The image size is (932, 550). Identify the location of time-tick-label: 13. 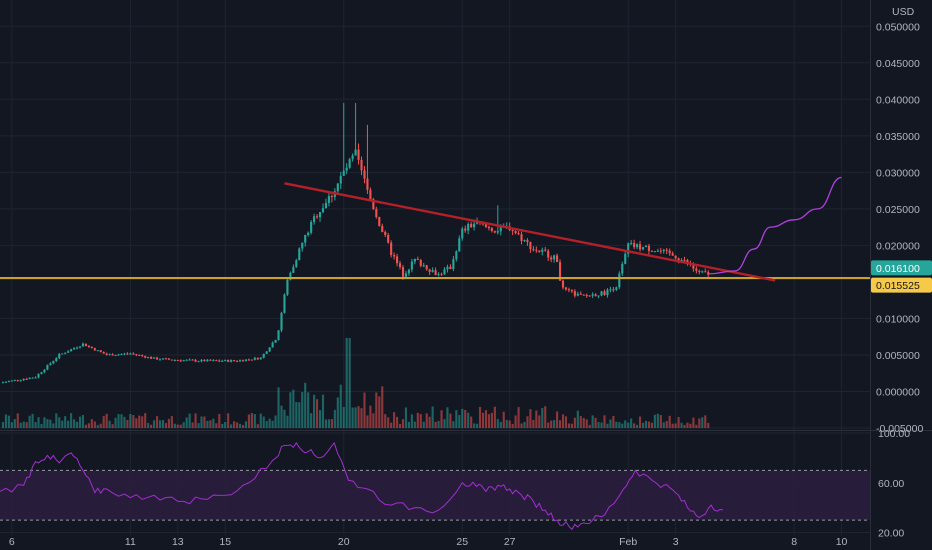
(178, 542).